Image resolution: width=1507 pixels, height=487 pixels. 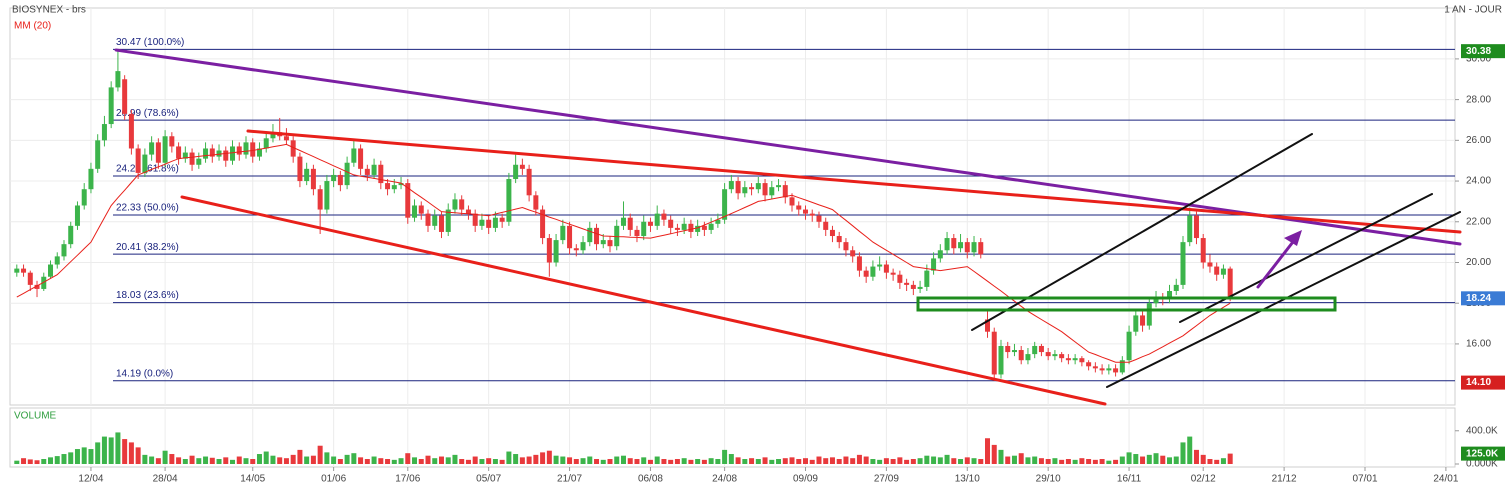 What do you see at coordinates (1478, 382) in the screenshot?
I see `price-marker-label: 14.10` at bounding box center [1478, 382].